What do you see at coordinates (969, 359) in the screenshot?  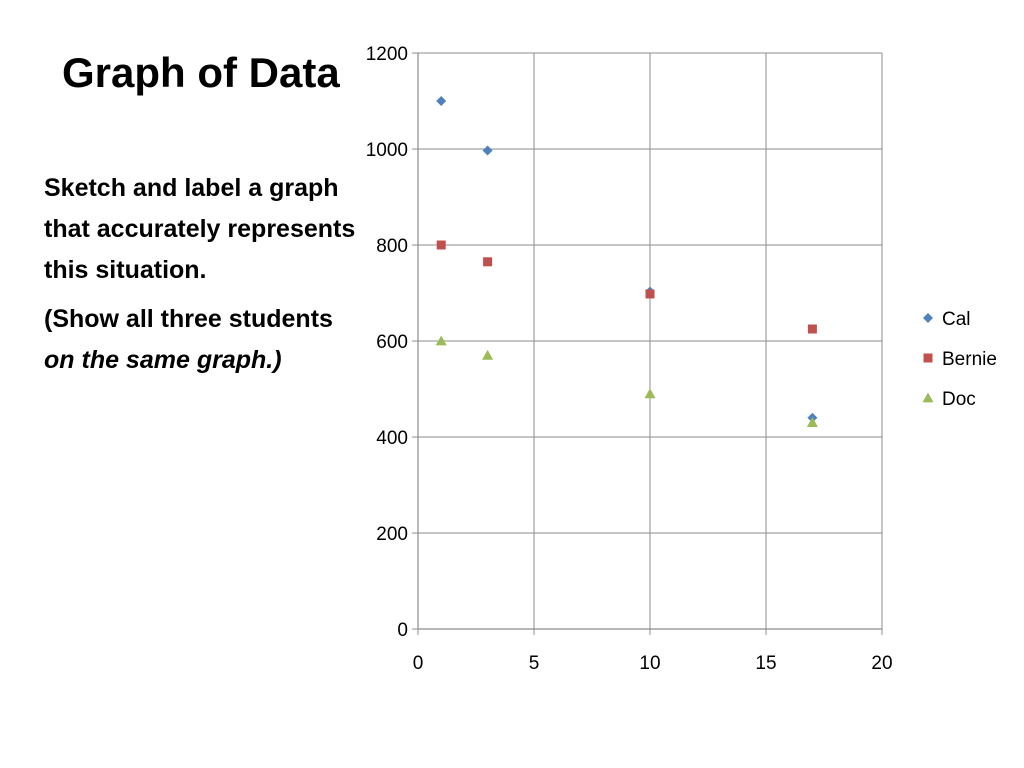 I see `legend-label-bernie: Bernie` at bounding box center [969, 359].